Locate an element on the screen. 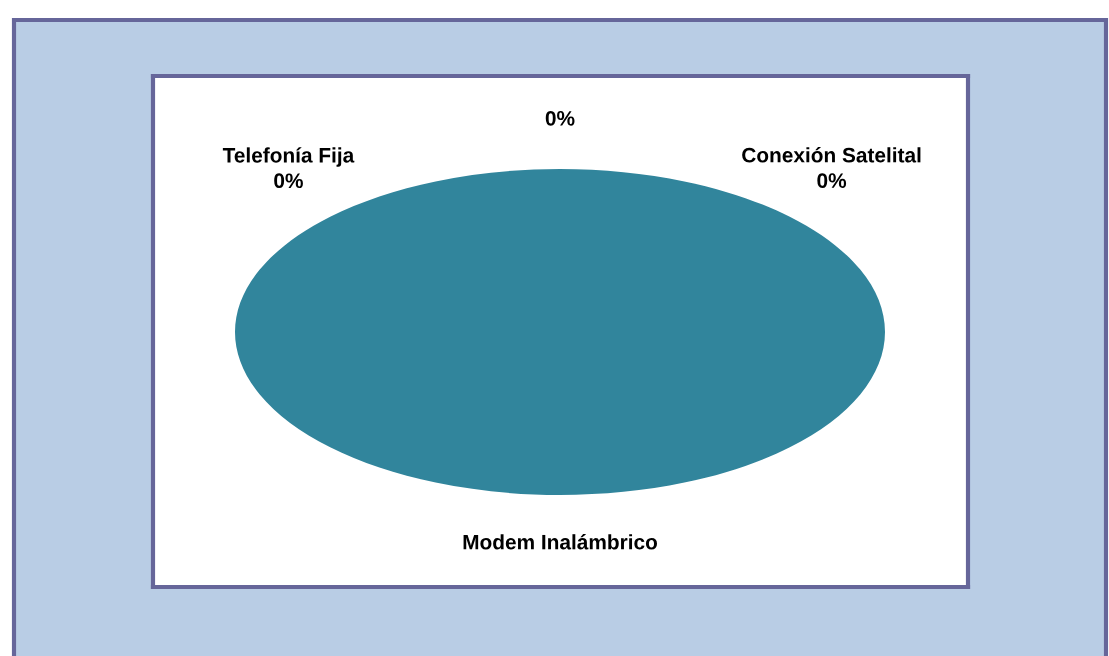 Image resolution: width=1109 pixels, height=656 pixels. slice-label: Modem Inalámbrico is located at coordinates (560, 542).